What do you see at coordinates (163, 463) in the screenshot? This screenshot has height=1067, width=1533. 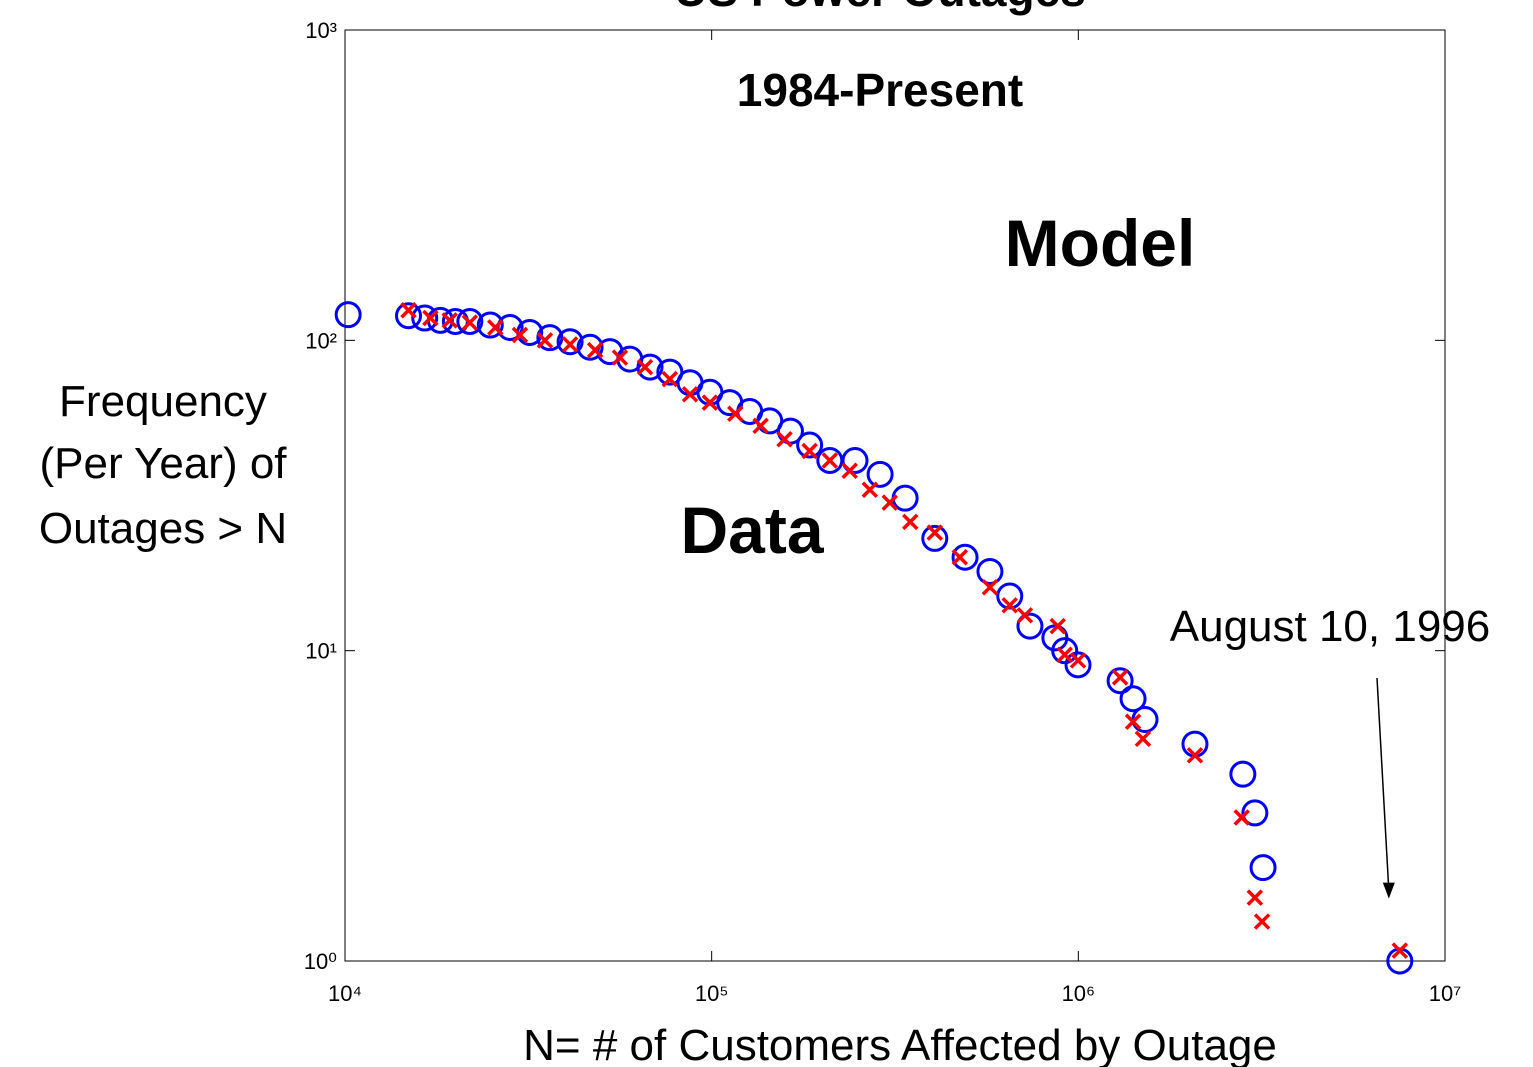 I see `y-axis-label: (Per Year) of` at bounding box center [163, 463].